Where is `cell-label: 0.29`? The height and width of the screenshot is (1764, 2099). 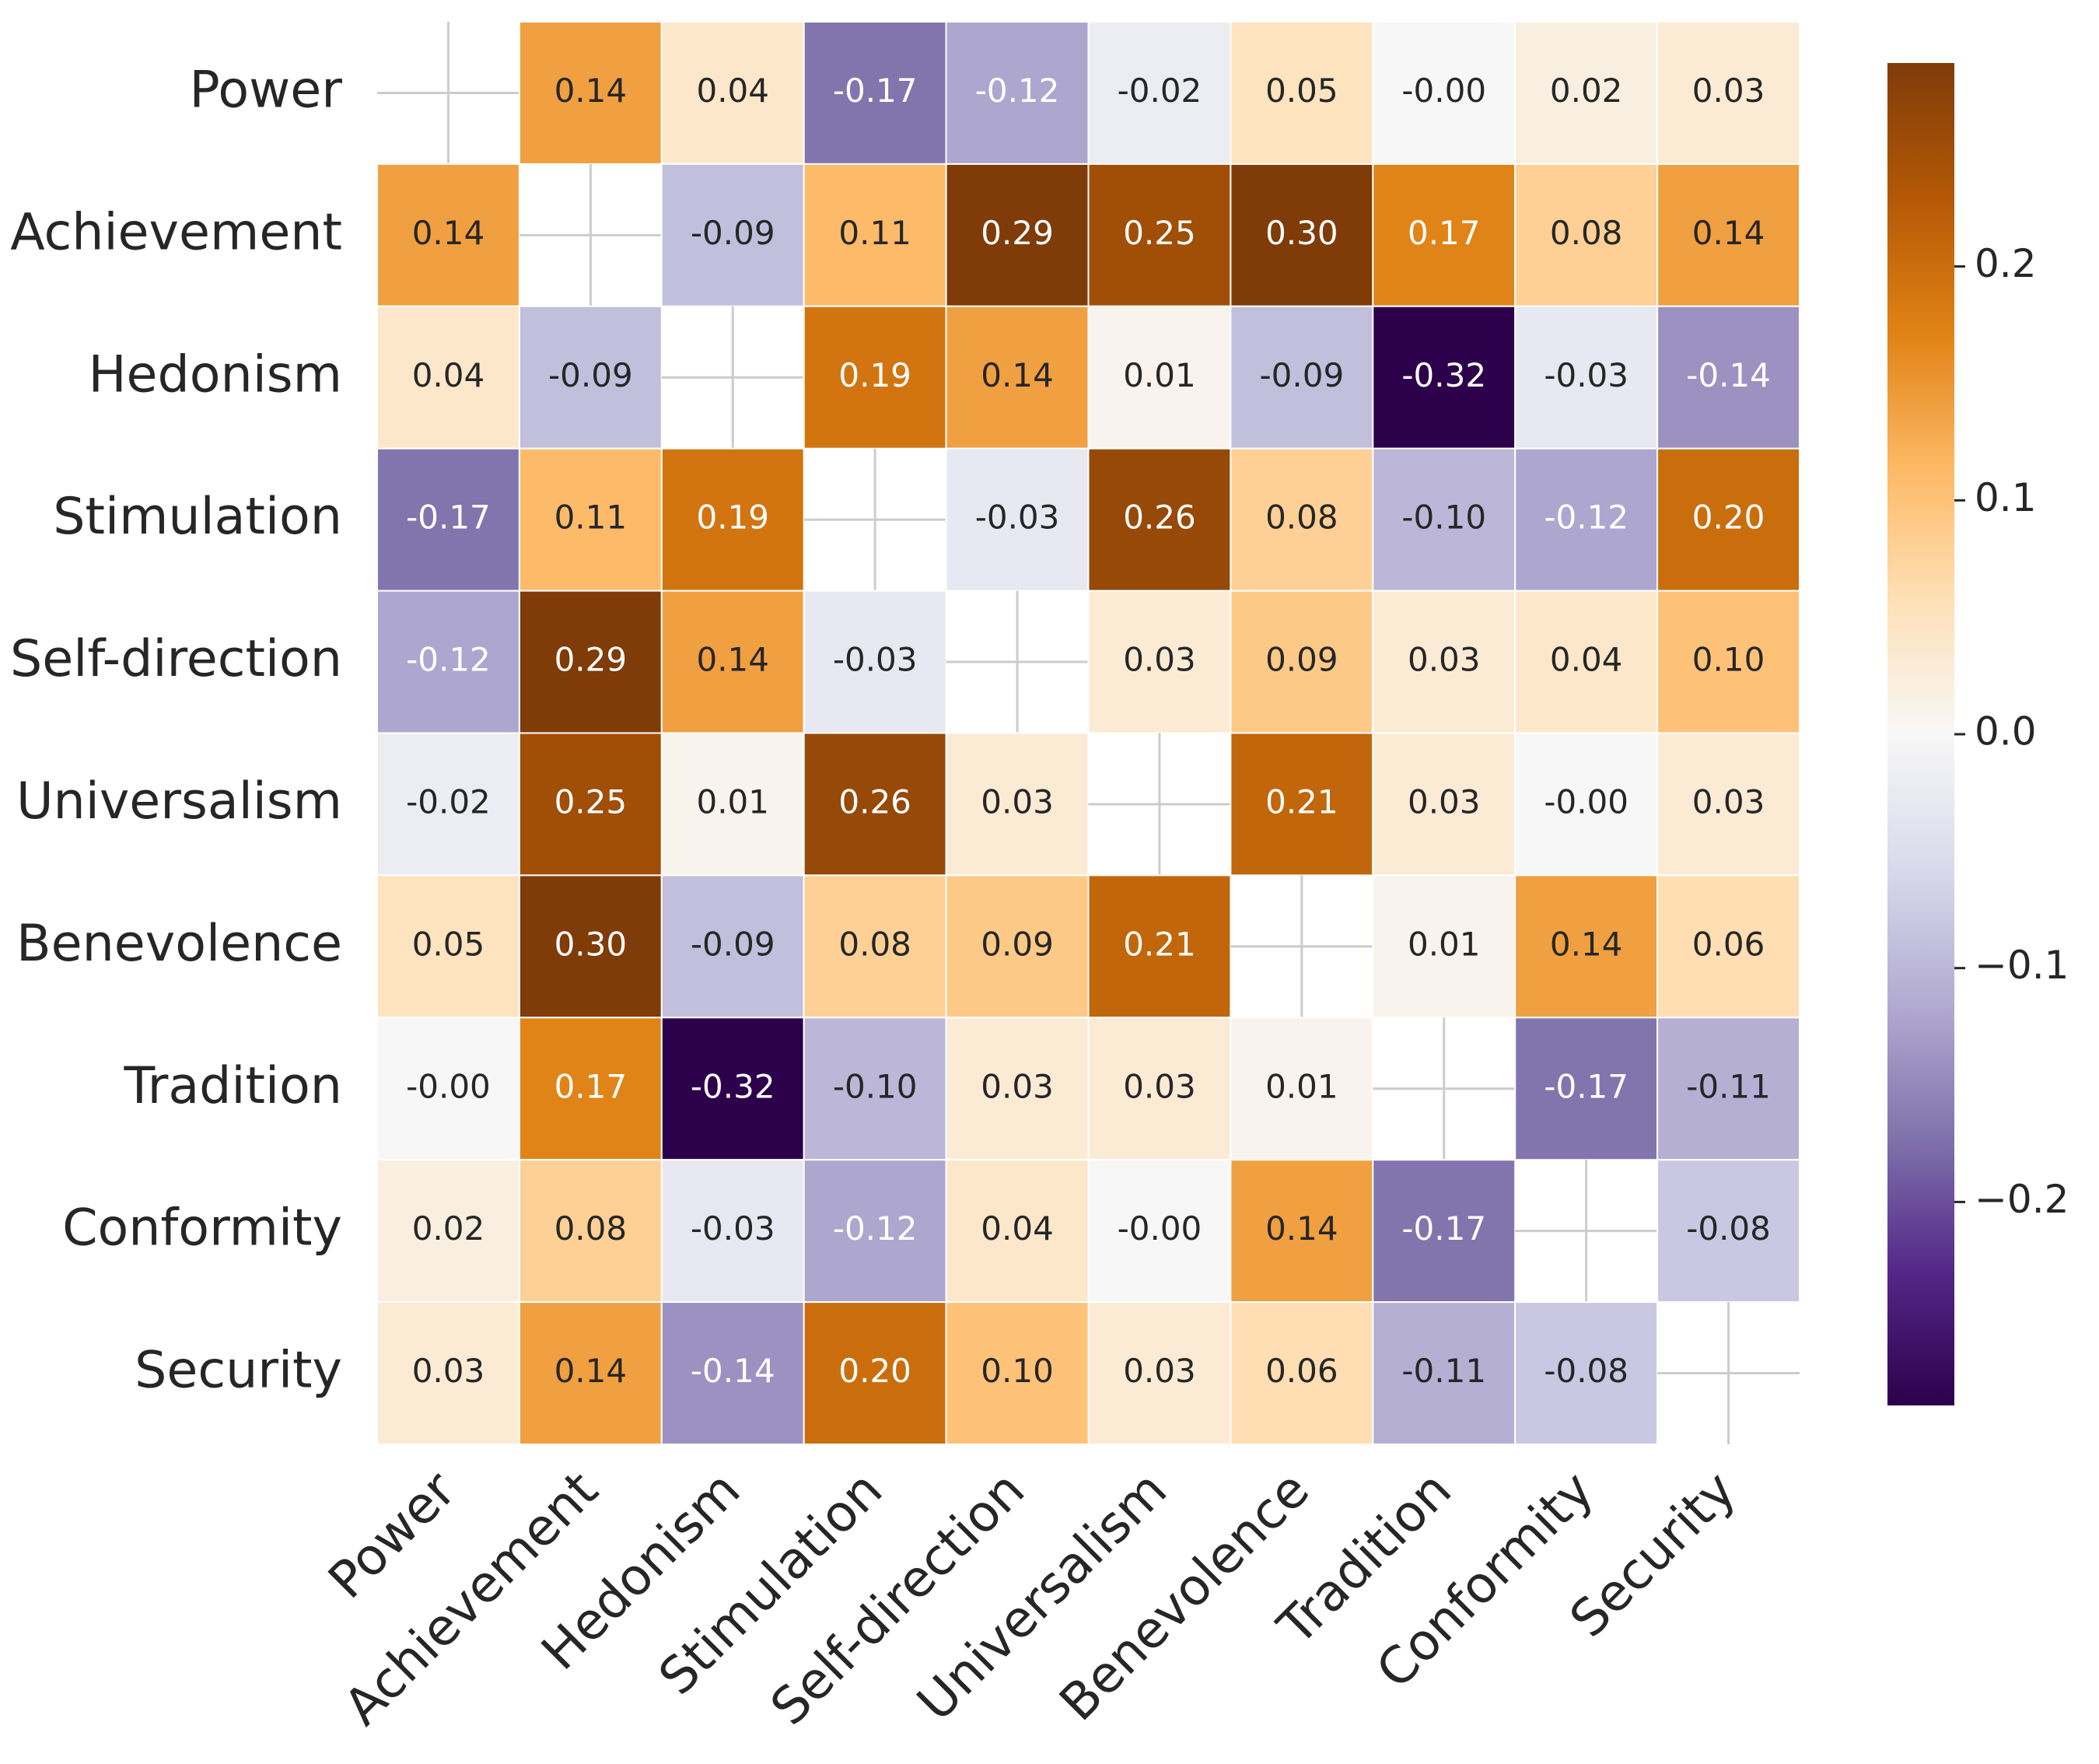 cell-label: 0.29 is located at coordinates (591, 660).